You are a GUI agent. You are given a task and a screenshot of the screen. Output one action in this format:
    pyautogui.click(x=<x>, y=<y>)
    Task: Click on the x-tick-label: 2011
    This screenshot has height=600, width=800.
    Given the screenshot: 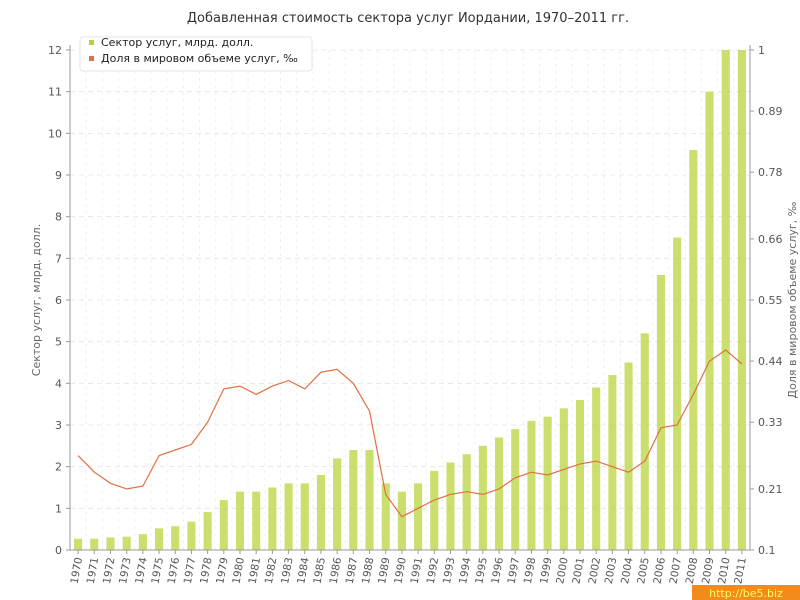 What is the action you would take?
    pyautogui.click(x=740, y=570)
    